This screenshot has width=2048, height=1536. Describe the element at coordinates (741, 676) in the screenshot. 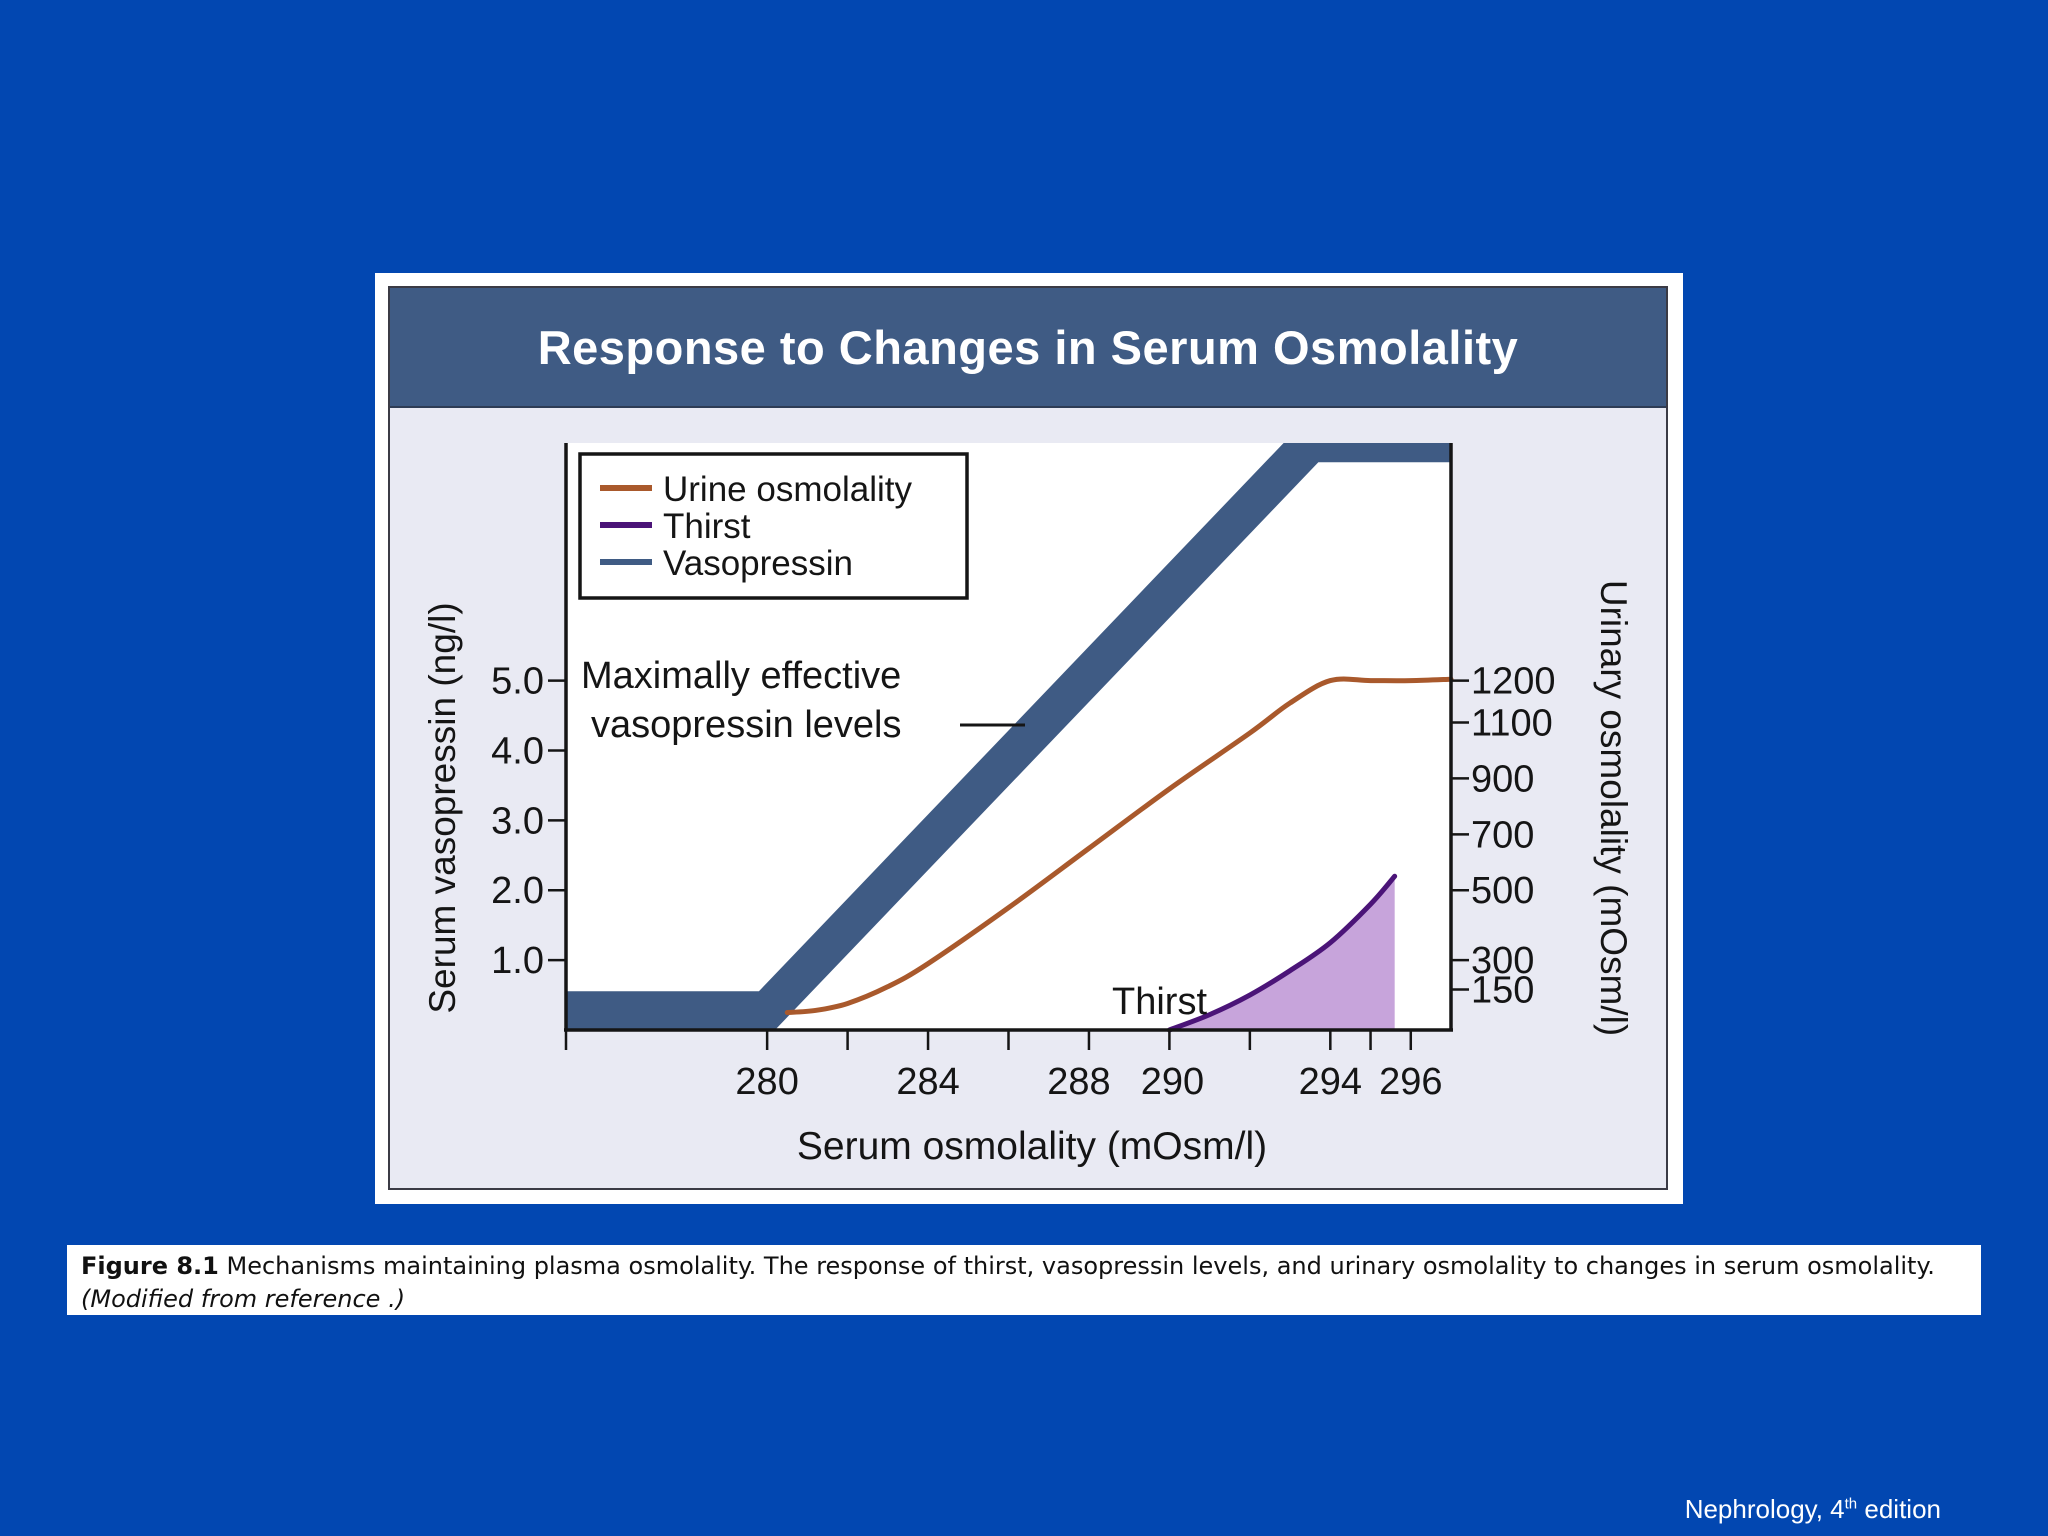

I see `annotation-max-effective-line1: Maximally effective` at that location.